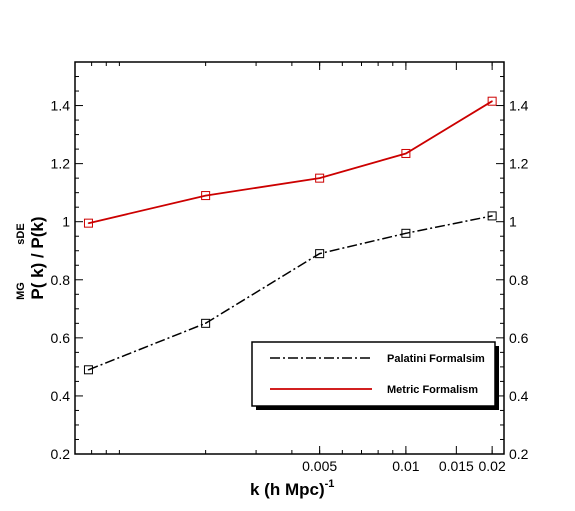  What do you see at coordinates (61, 396) in the screenshot?
I see `y-tick-label-left: 0.4` at bounding box center [61, 396].